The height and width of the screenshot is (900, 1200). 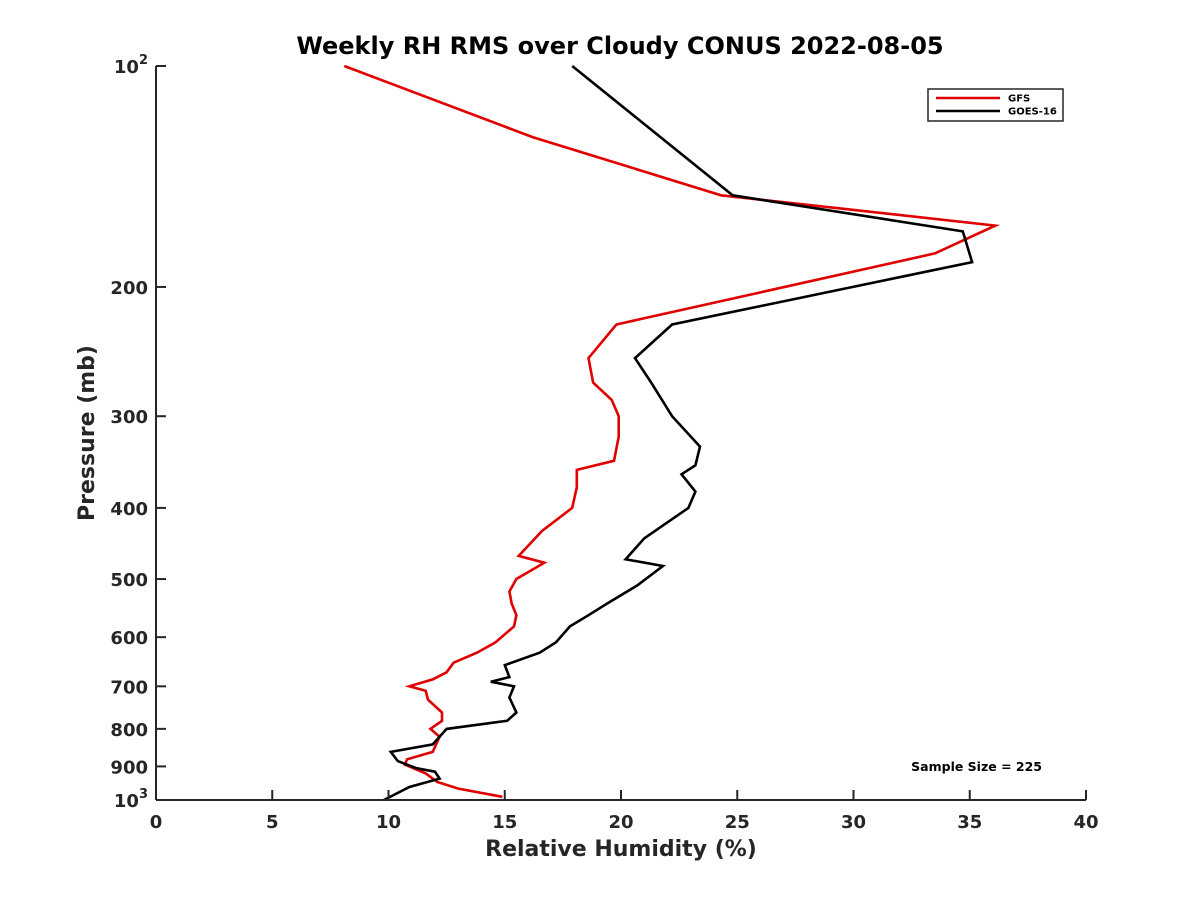 I want to click on x-tick-label: 20, so click(x=620, y=822).